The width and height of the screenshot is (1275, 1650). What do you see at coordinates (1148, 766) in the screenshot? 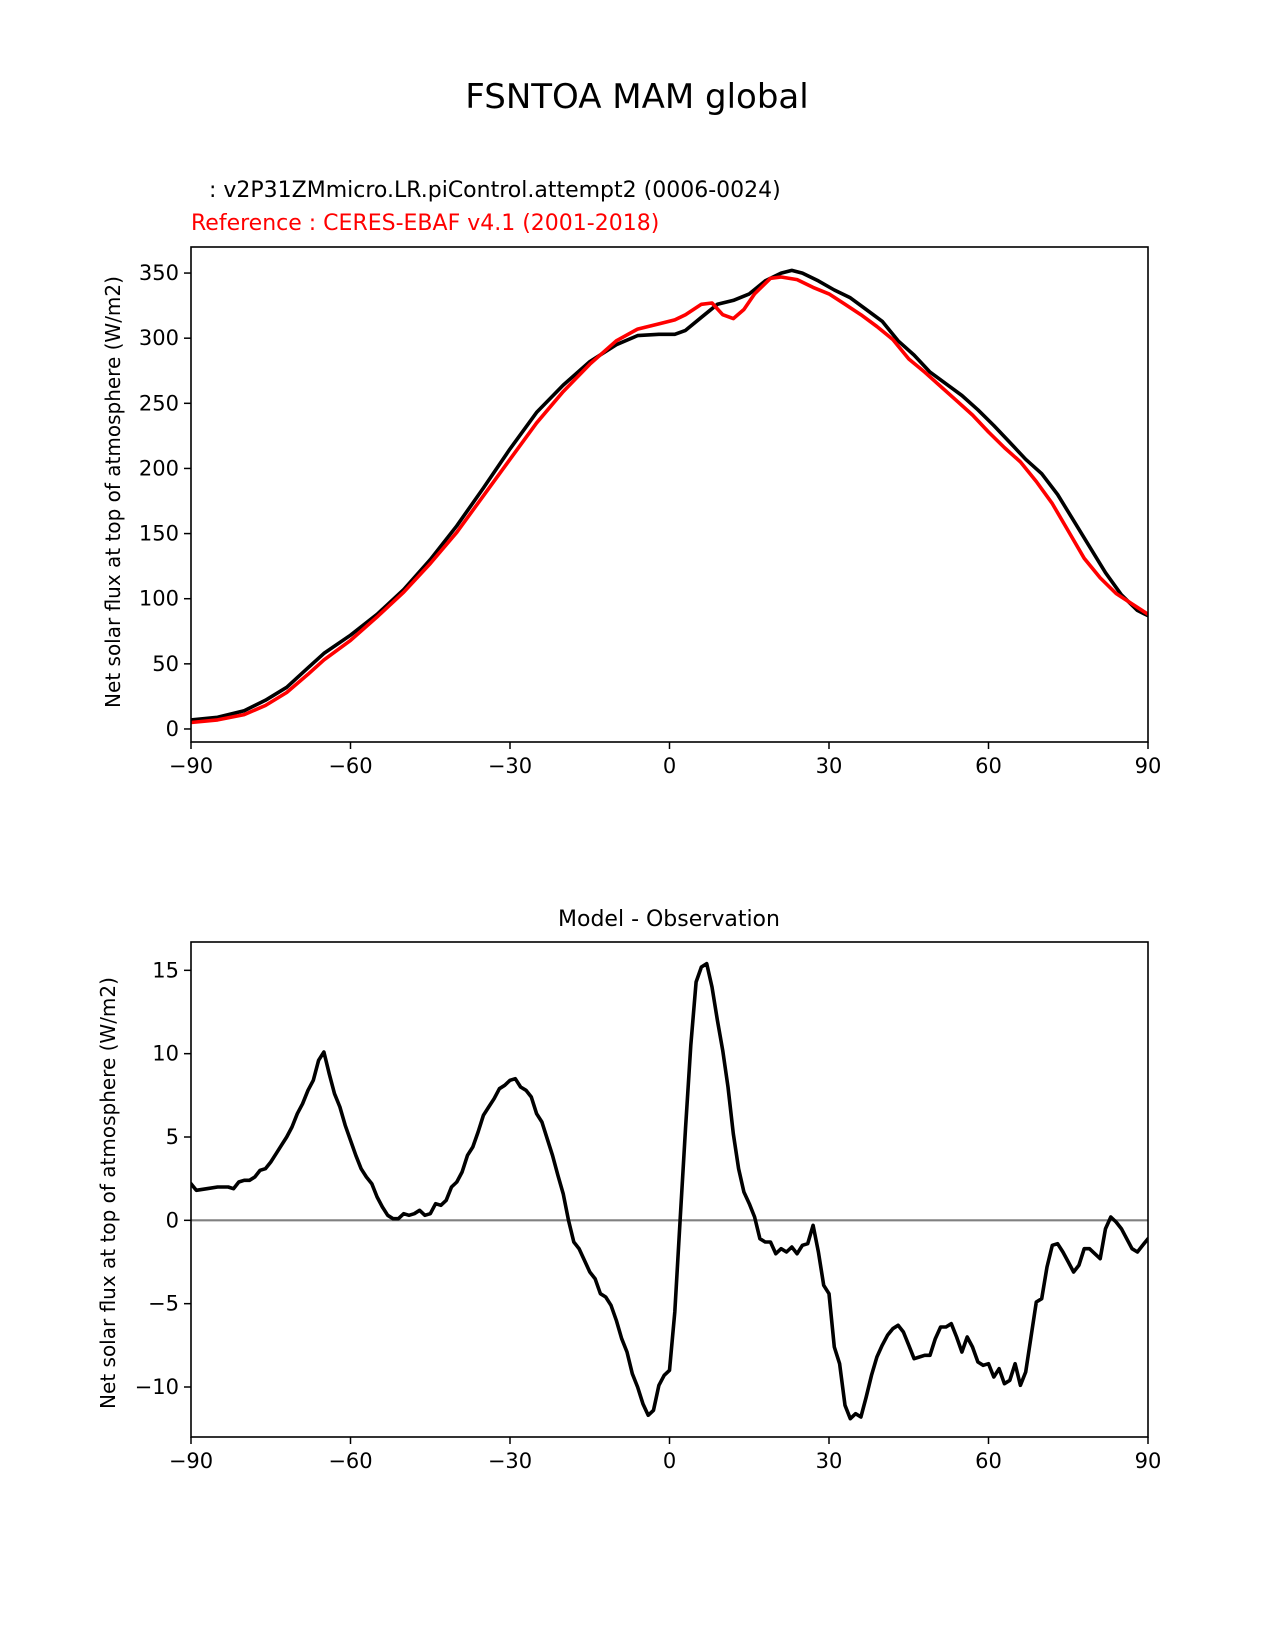
I see `top-x-tick-label: 90` at bounding box center [1148, 766].